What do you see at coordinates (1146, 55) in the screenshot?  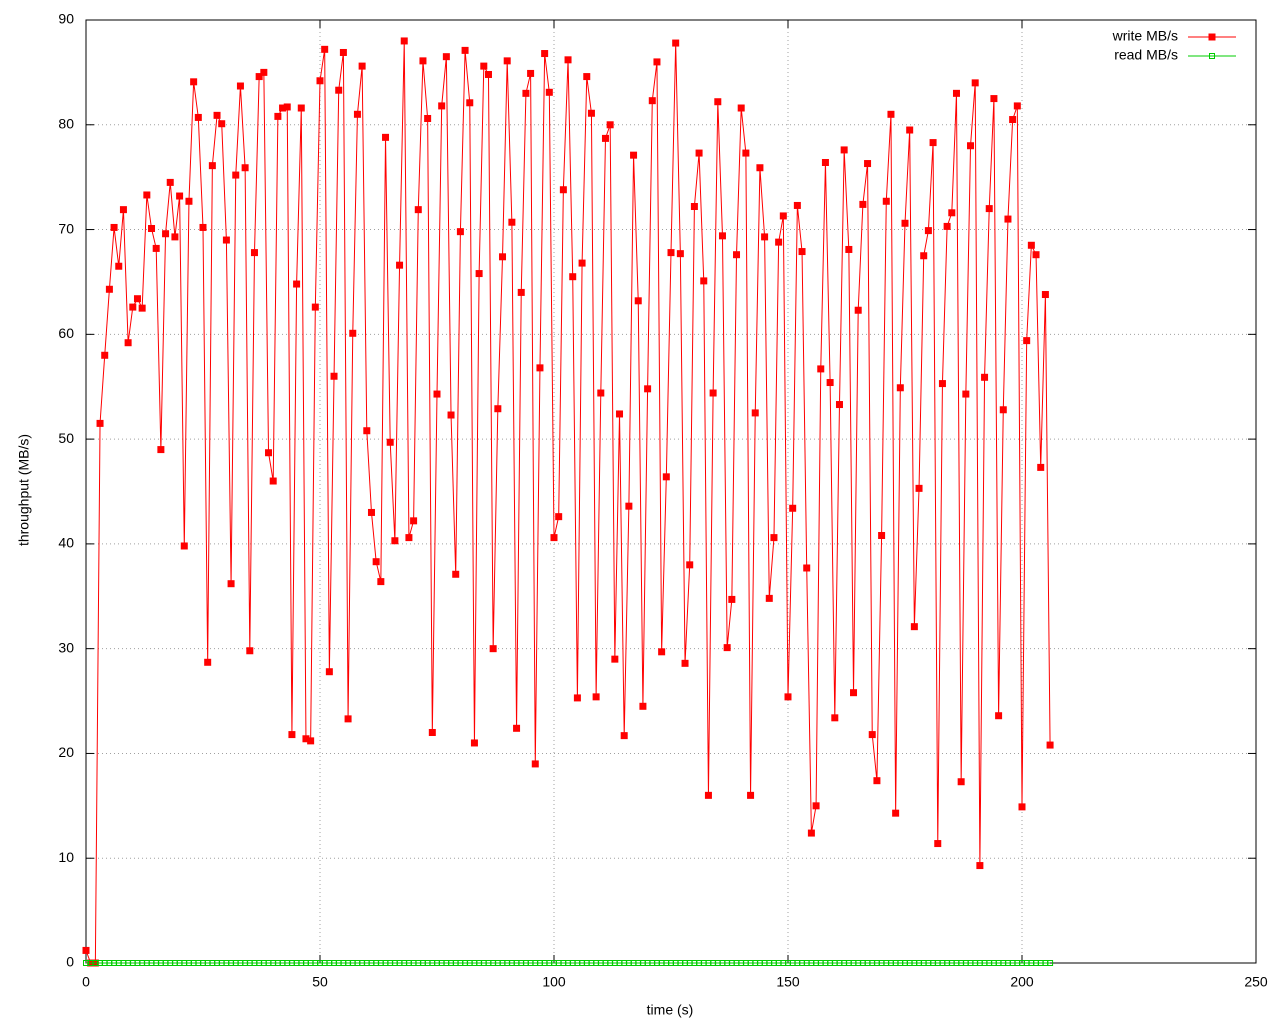 I see `legend-label: read MB/s` at bounding box center [1146, 55].